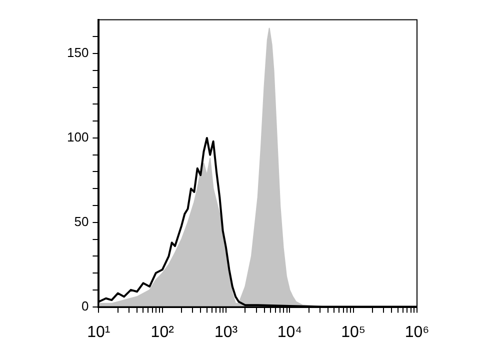 This screenshot has width=480, height=360. What do you see at coordinates (226, 332) in the screenshot?
I see `x-tick-label: 10³` at bounding box center [226, 332].